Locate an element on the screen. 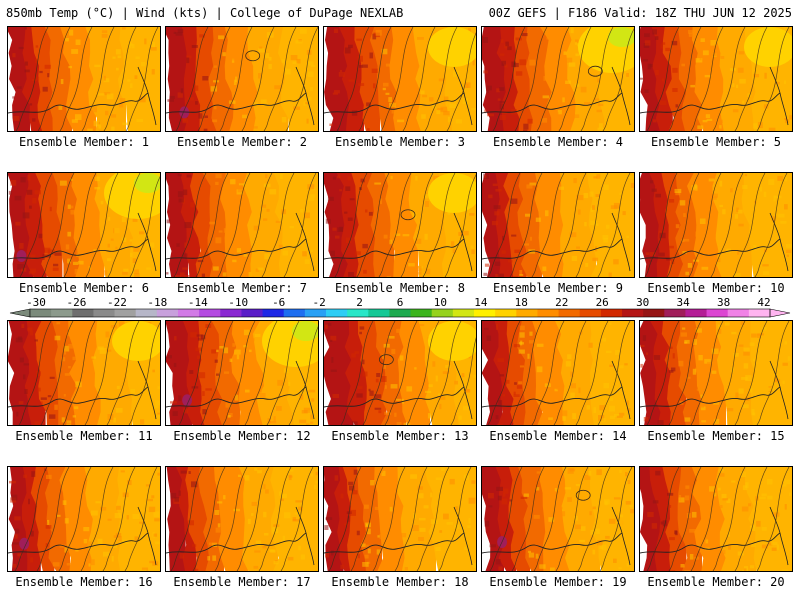 The image size is (800, 600). colorbar-tick-label: -26 is located at coordinates (76, 303).